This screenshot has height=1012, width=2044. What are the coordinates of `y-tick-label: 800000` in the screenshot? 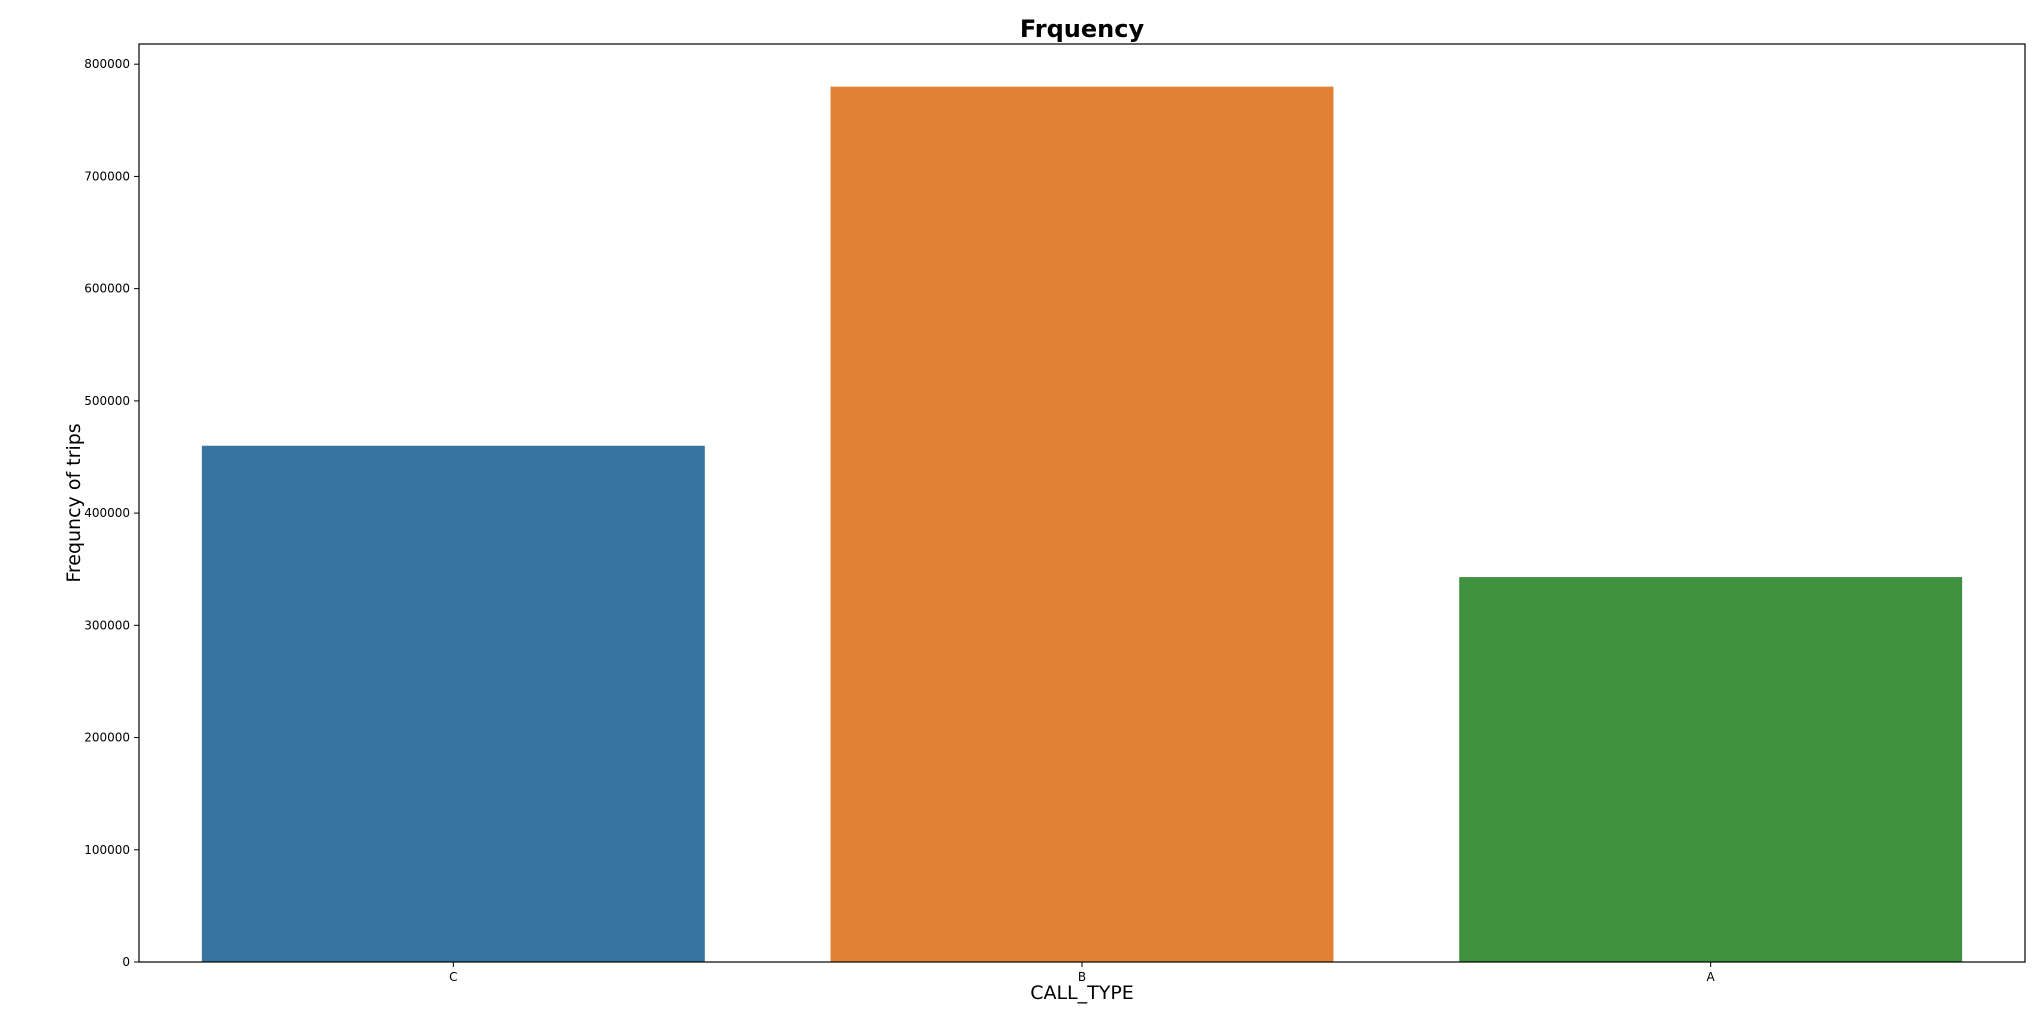 It's located at (107, 64).